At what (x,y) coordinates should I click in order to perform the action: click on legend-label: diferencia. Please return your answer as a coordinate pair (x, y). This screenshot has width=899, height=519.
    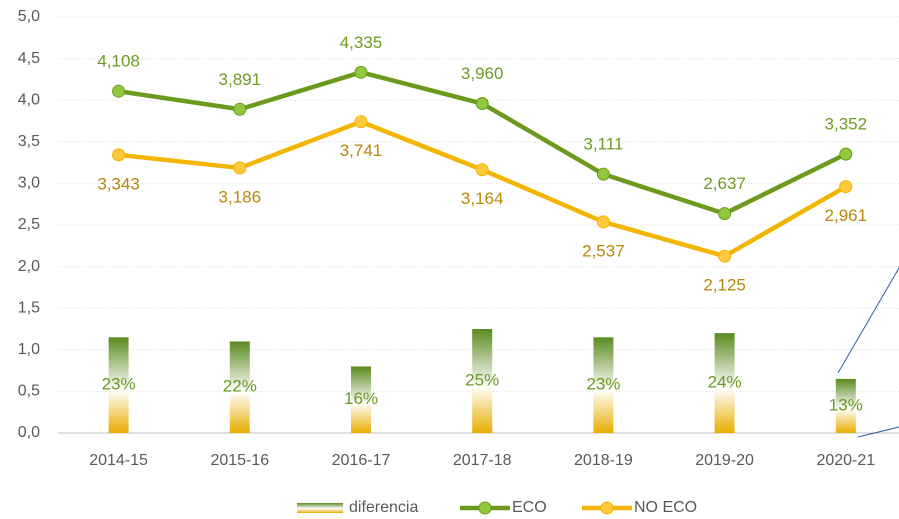
    Looking at the image, I should click on (383, 507).